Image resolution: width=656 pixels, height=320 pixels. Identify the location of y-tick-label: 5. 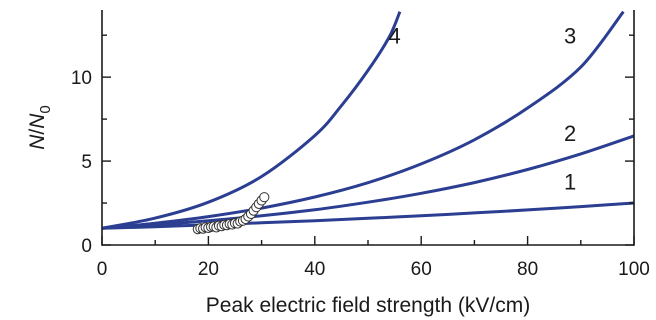
(86, 162).